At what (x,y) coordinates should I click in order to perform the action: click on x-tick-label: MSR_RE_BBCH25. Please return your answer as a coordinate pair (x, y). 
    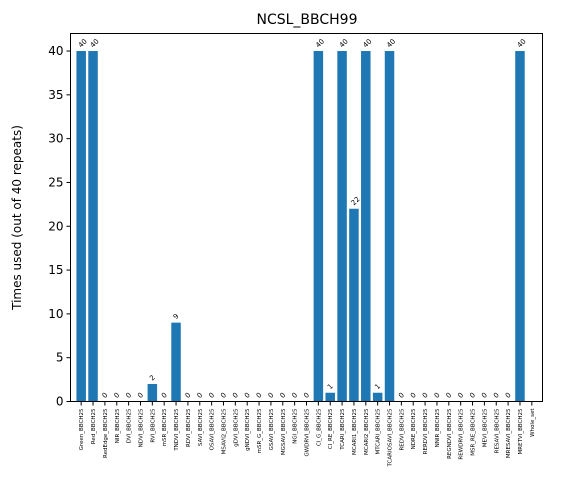
    Looking at the image, I should click on (474, 432).